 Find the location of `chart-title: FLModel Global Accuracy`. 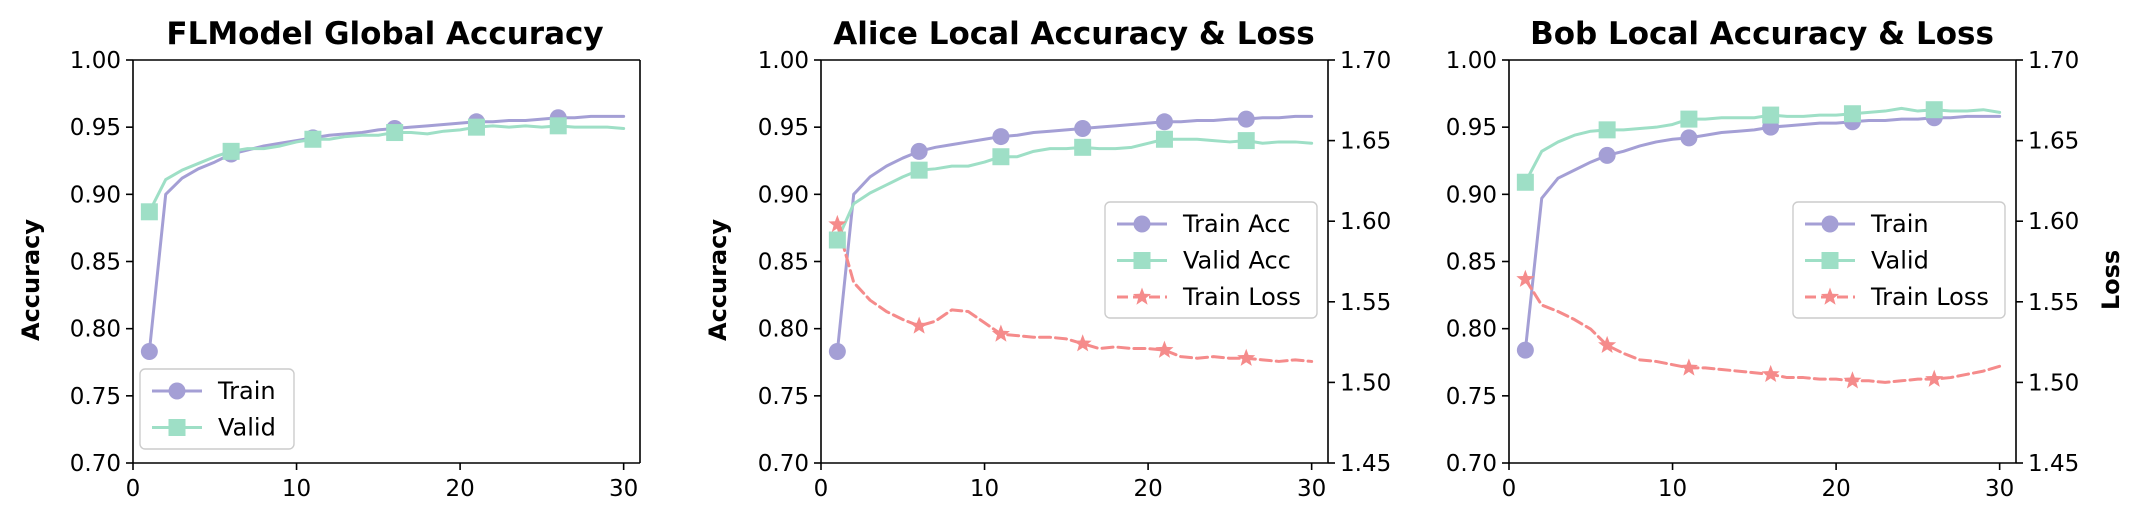

chart-title: FLModel Global Accuracy is located at coordinates (384, 34).